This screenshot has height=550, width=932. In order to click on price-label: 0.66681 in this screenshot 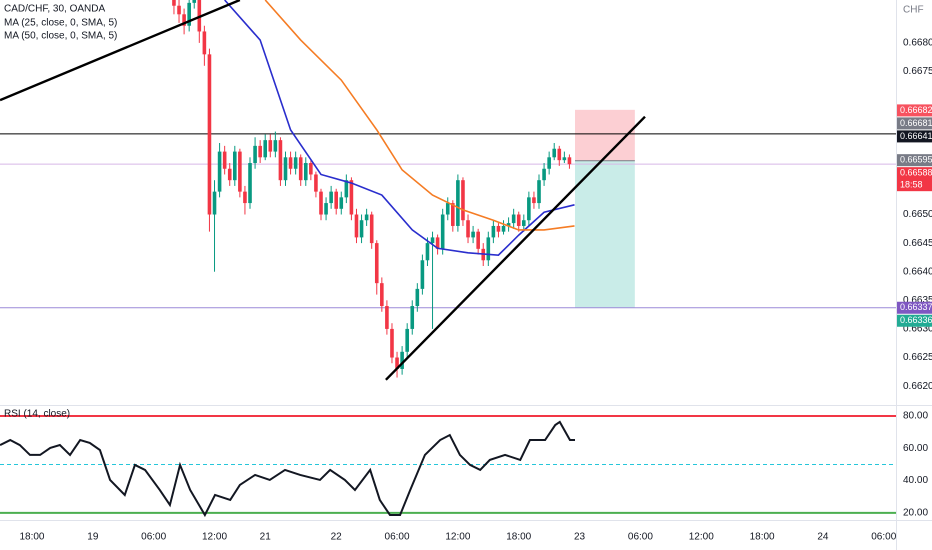, I will do `click(916, 123)`.